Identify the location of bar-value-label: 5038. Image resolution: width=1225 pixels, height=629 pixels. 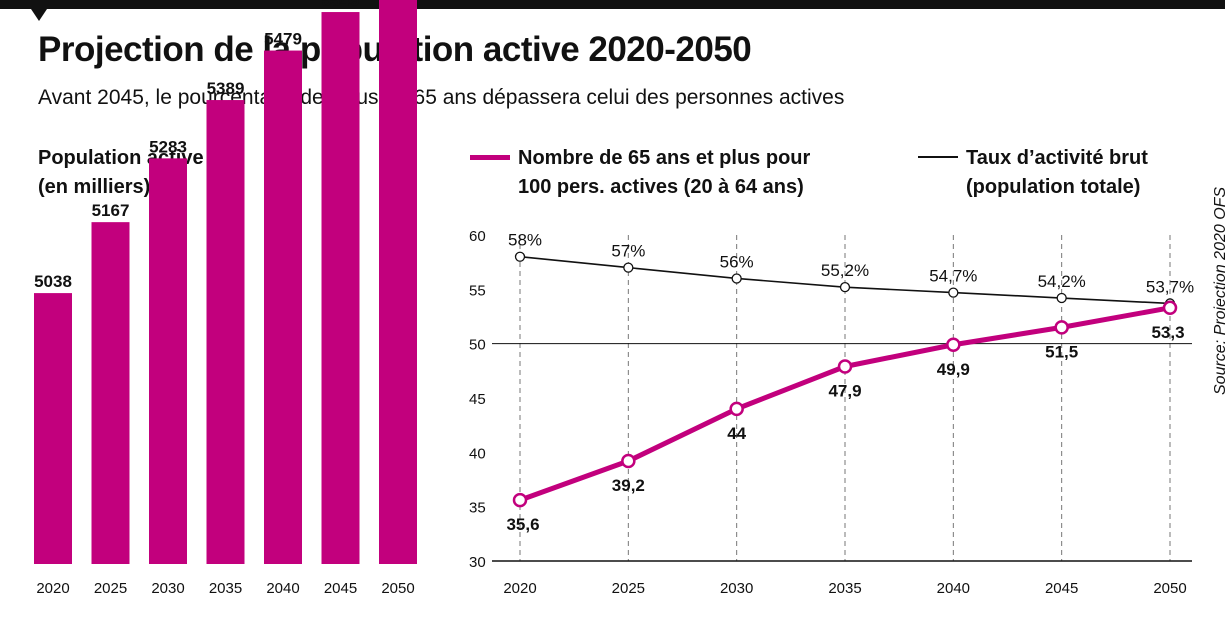
(53, 281).